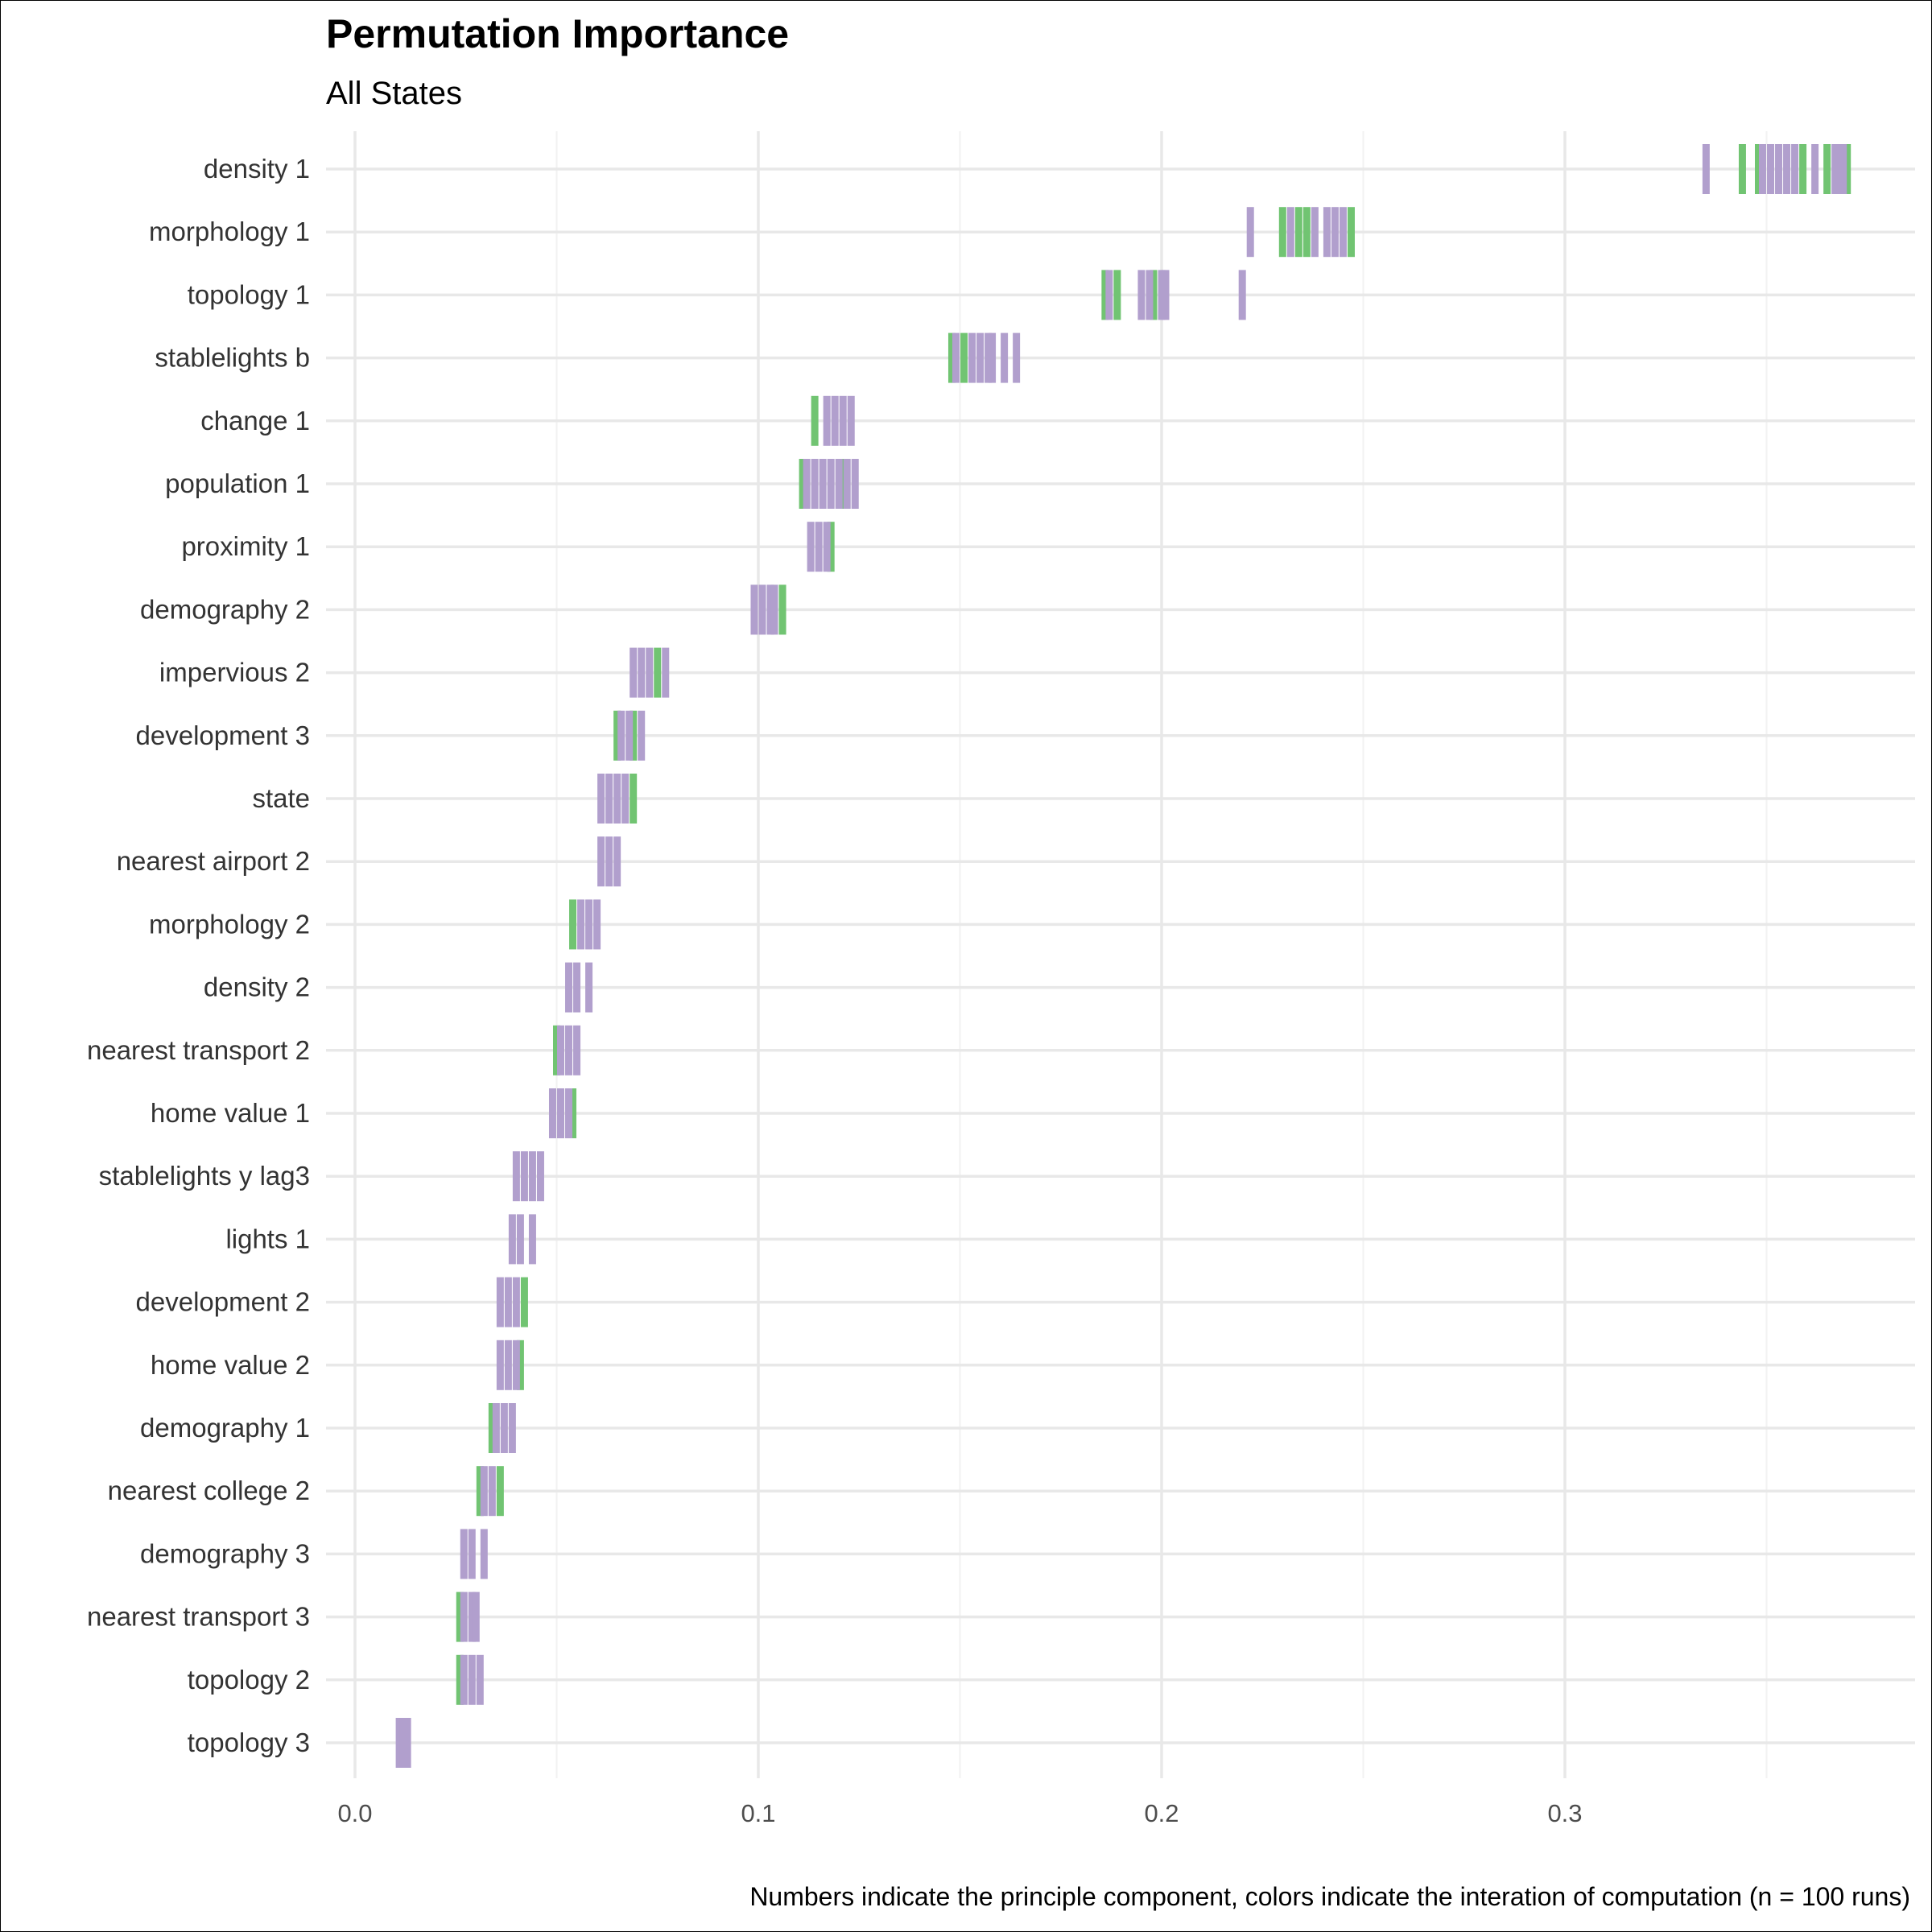 This screenshot has height=1932, width=1932. What do you see at coordinates (354, 1813) in the screenshot?
I see `x-tick-label: 0.0` at bounding box center [354, 1813].